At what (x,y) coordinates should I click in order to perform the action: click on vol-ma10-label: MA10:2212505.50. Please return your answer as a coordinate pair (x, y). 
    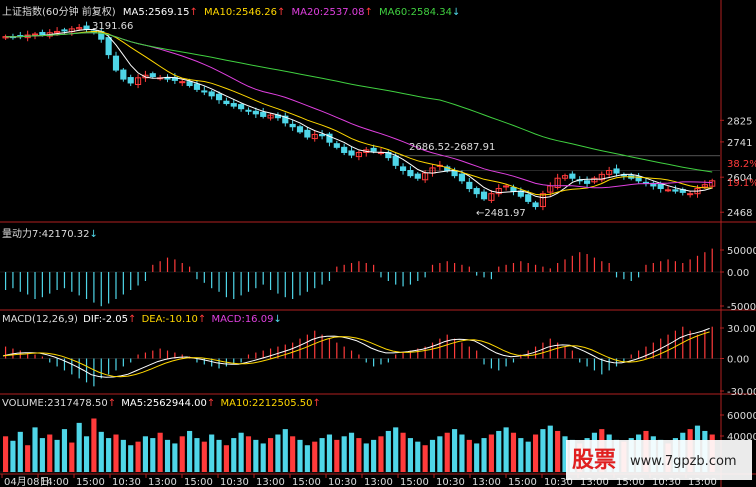
    Looking at the image, I should click on (266, 403).